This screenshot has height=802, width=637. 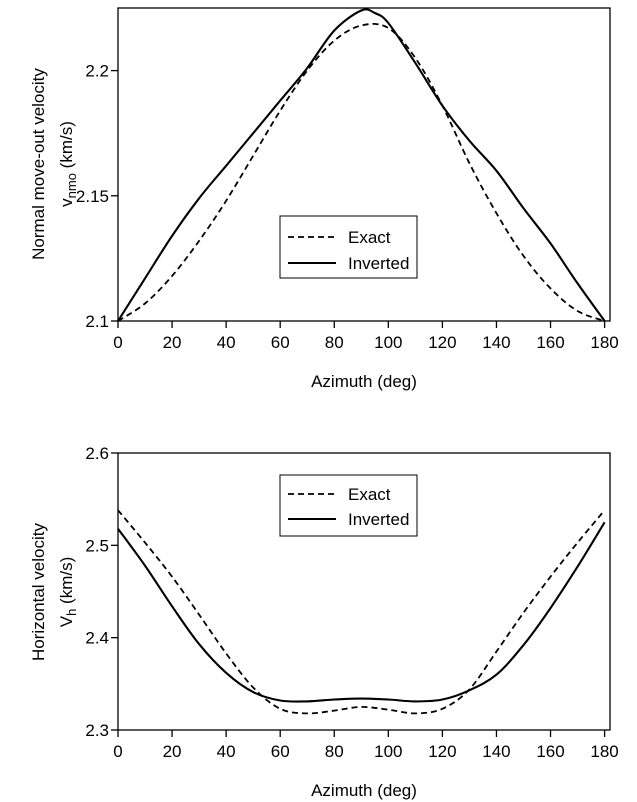 What do you see at coordinates (97, 453) in the screenshot?
I see `y-tick-label: 2.6` at bounding box center [97, 453].